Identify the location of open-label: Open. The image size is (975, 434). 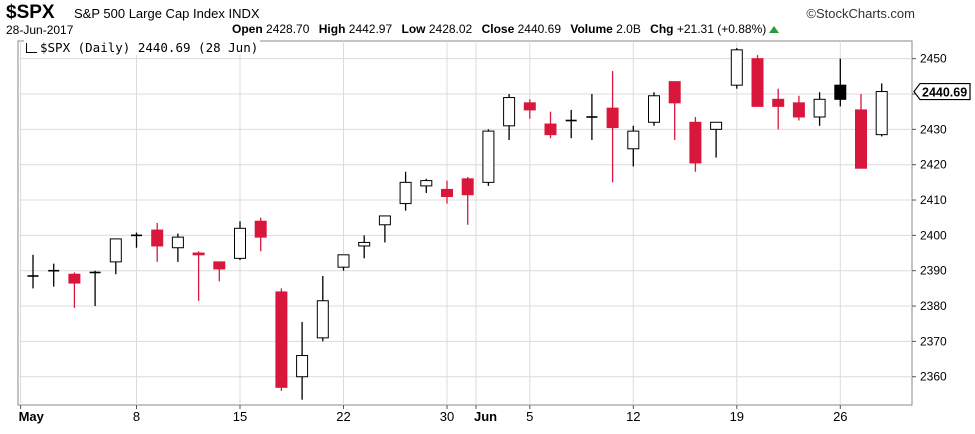
(247, 29).